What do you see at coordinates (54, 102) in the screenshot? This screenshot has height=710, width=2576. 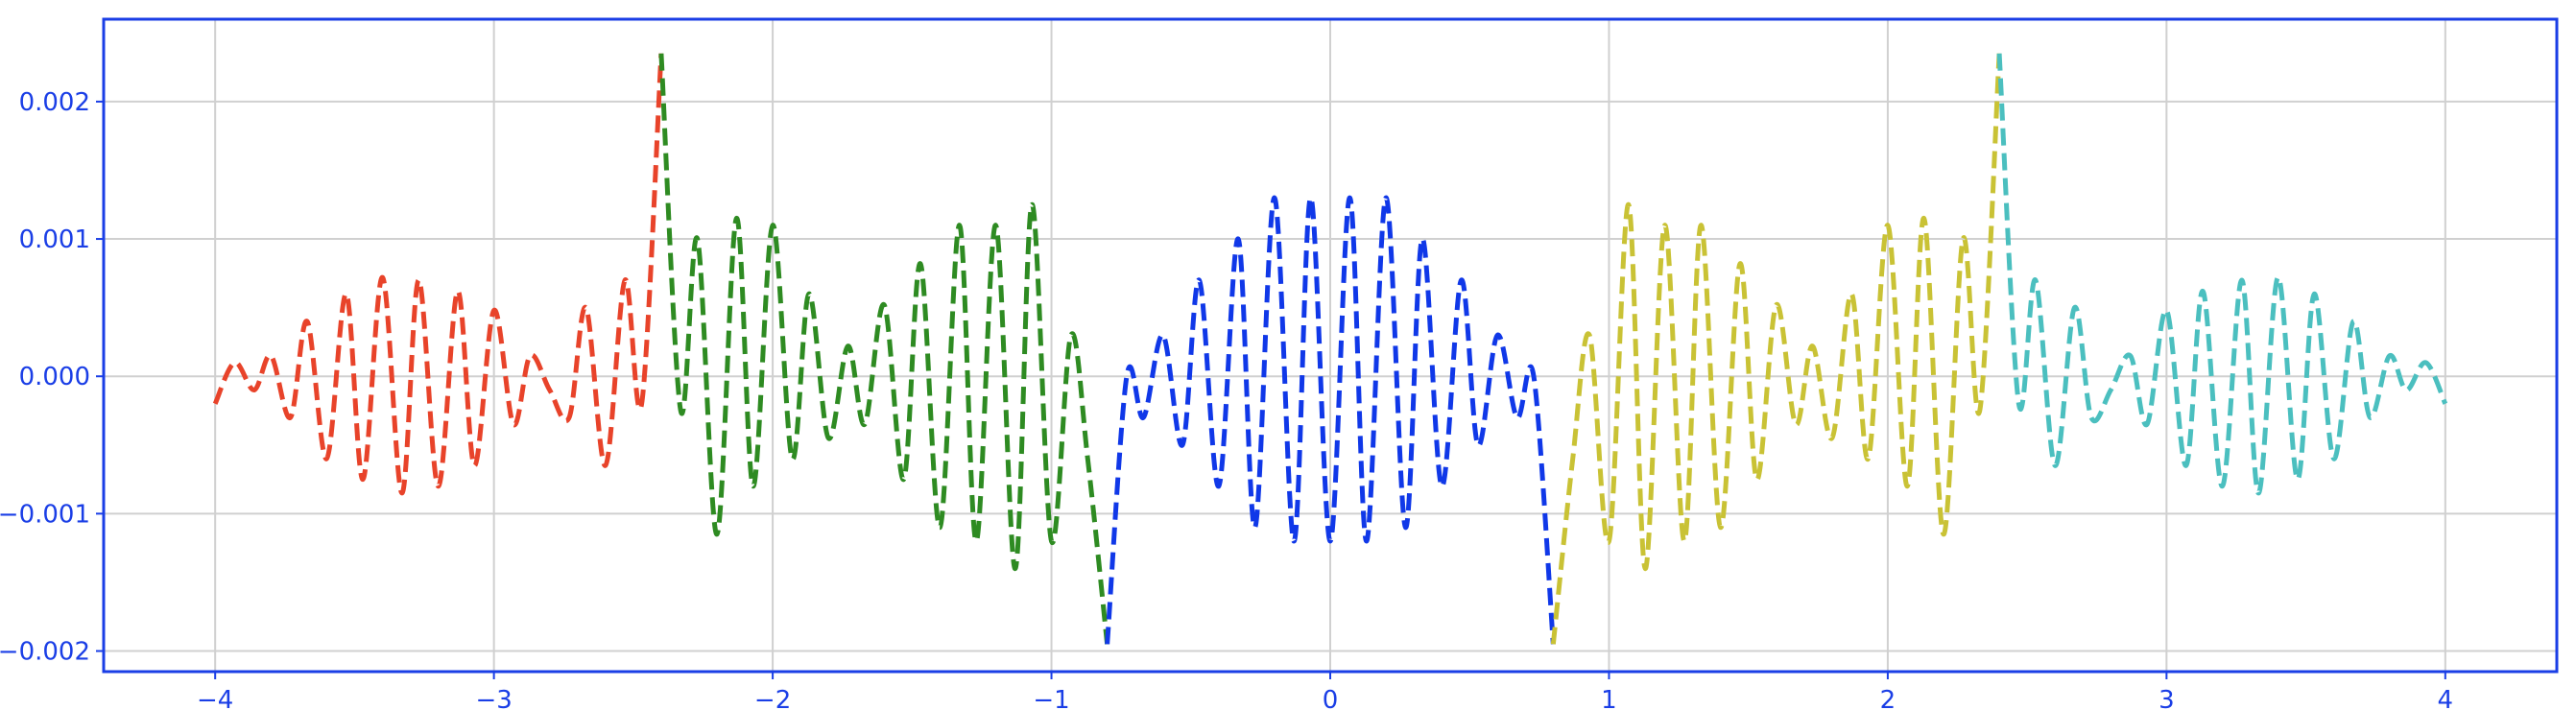 I see `y-tick-label: 0.002` at bounding box center [54, 102].